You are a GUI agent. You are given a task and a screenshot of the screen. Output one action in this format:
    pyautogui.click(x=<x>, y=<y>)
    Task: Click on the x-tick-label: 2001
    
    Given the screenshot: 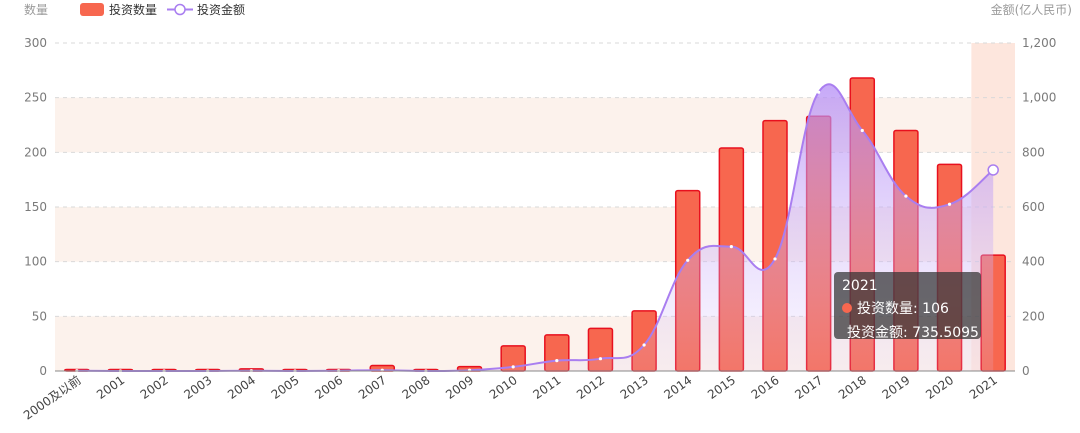 What is the action you would take?
    pyautogui.click(x=110, y=387)
    